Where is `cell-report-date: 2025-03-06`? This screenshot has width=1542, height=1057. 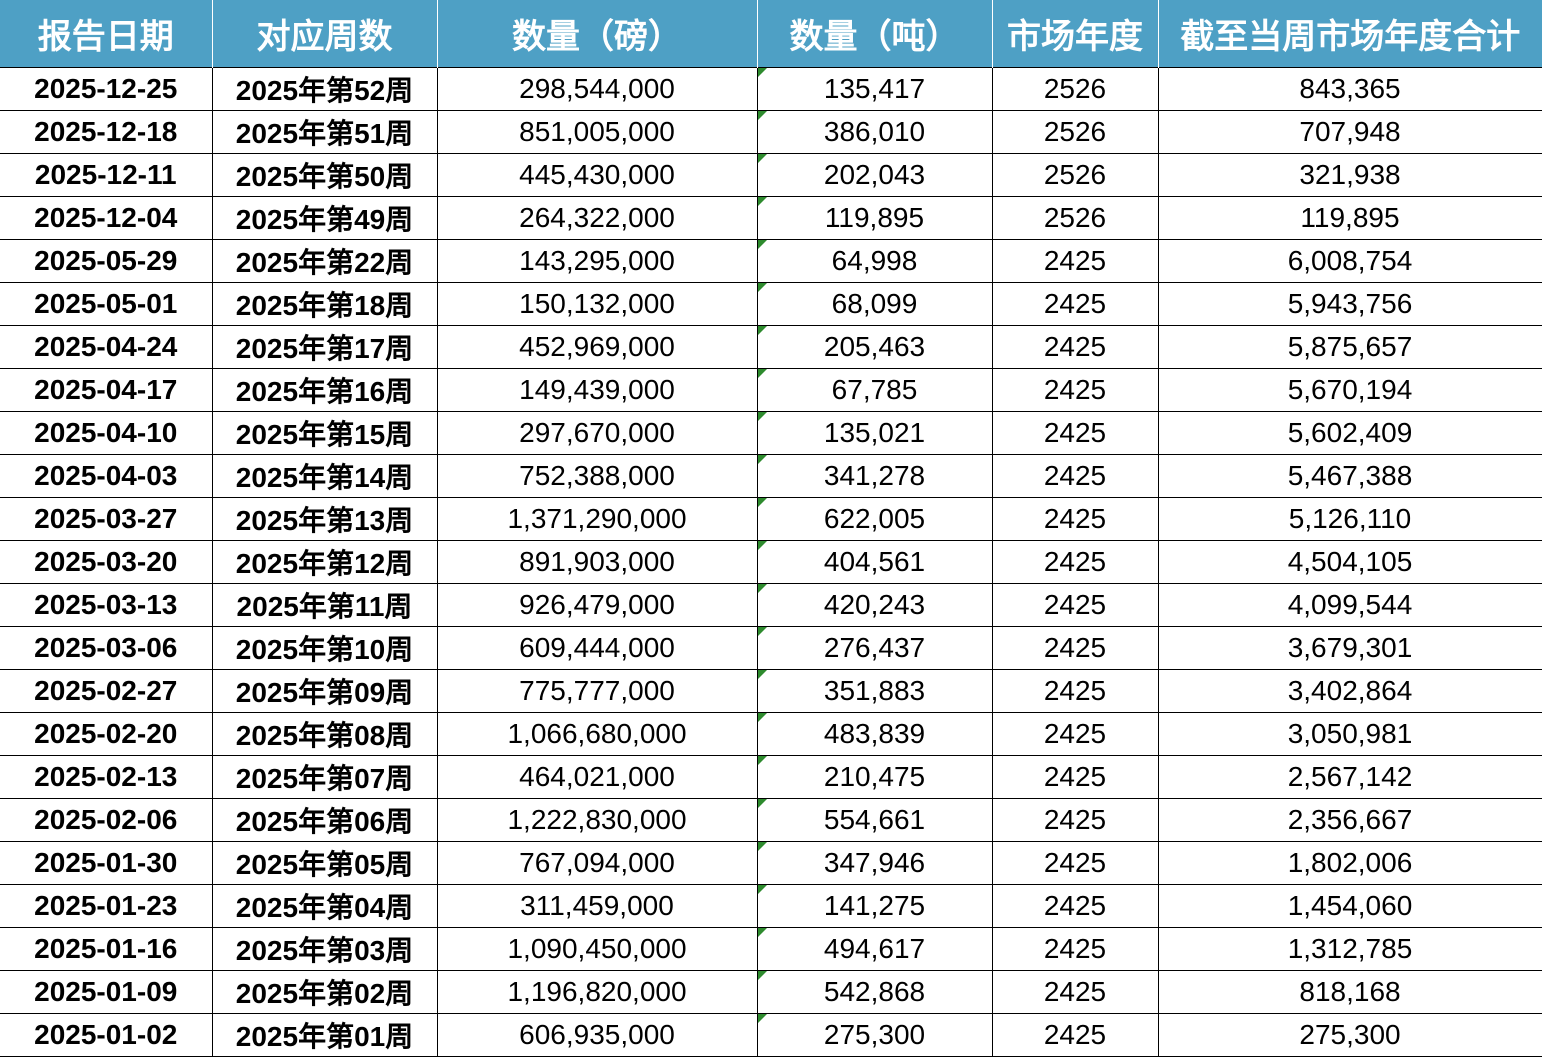 cell-report-date: 2025-03-06 is located at coordinates (106, 647).